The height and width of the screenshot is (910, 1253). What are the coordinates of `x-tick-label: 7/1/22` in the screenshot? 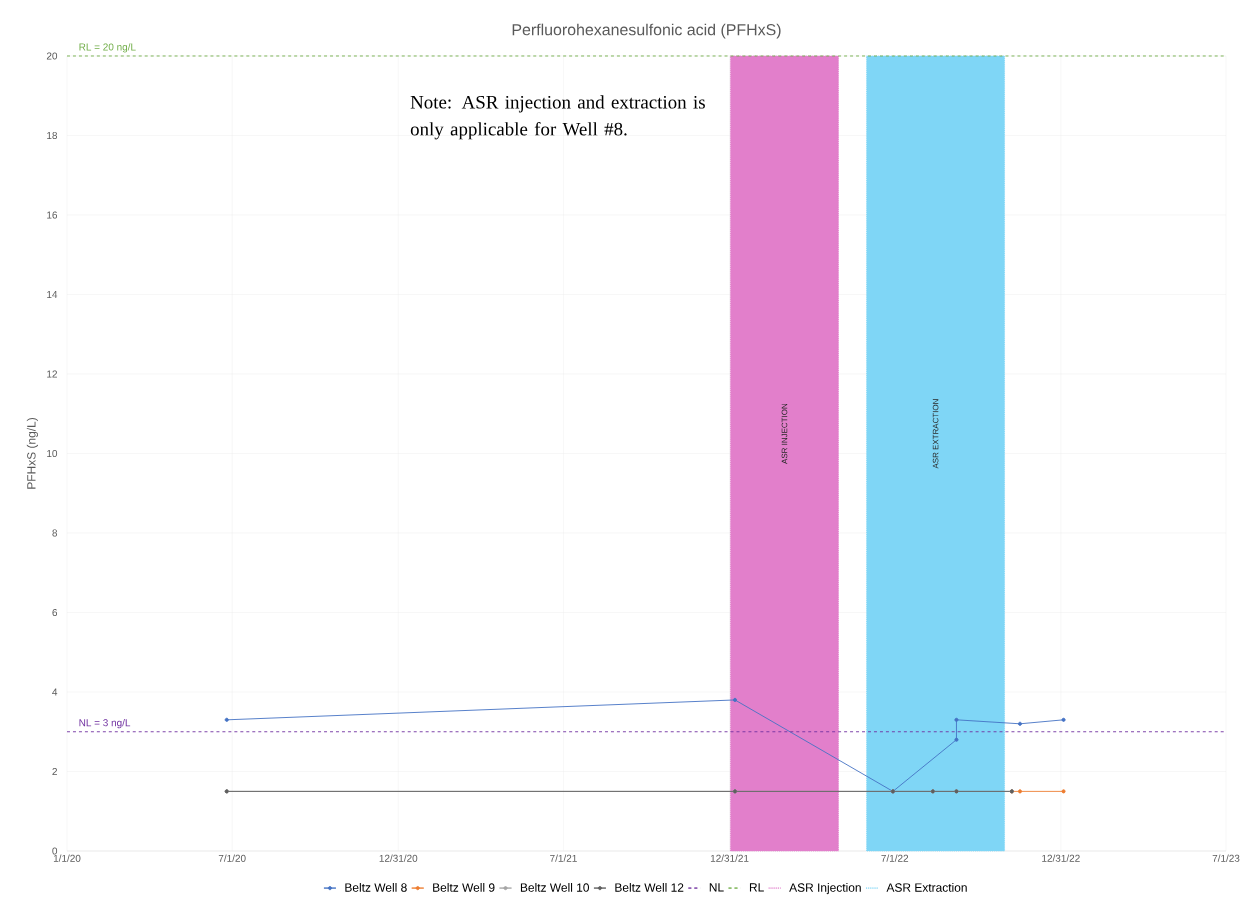 It's located at (895, 858).